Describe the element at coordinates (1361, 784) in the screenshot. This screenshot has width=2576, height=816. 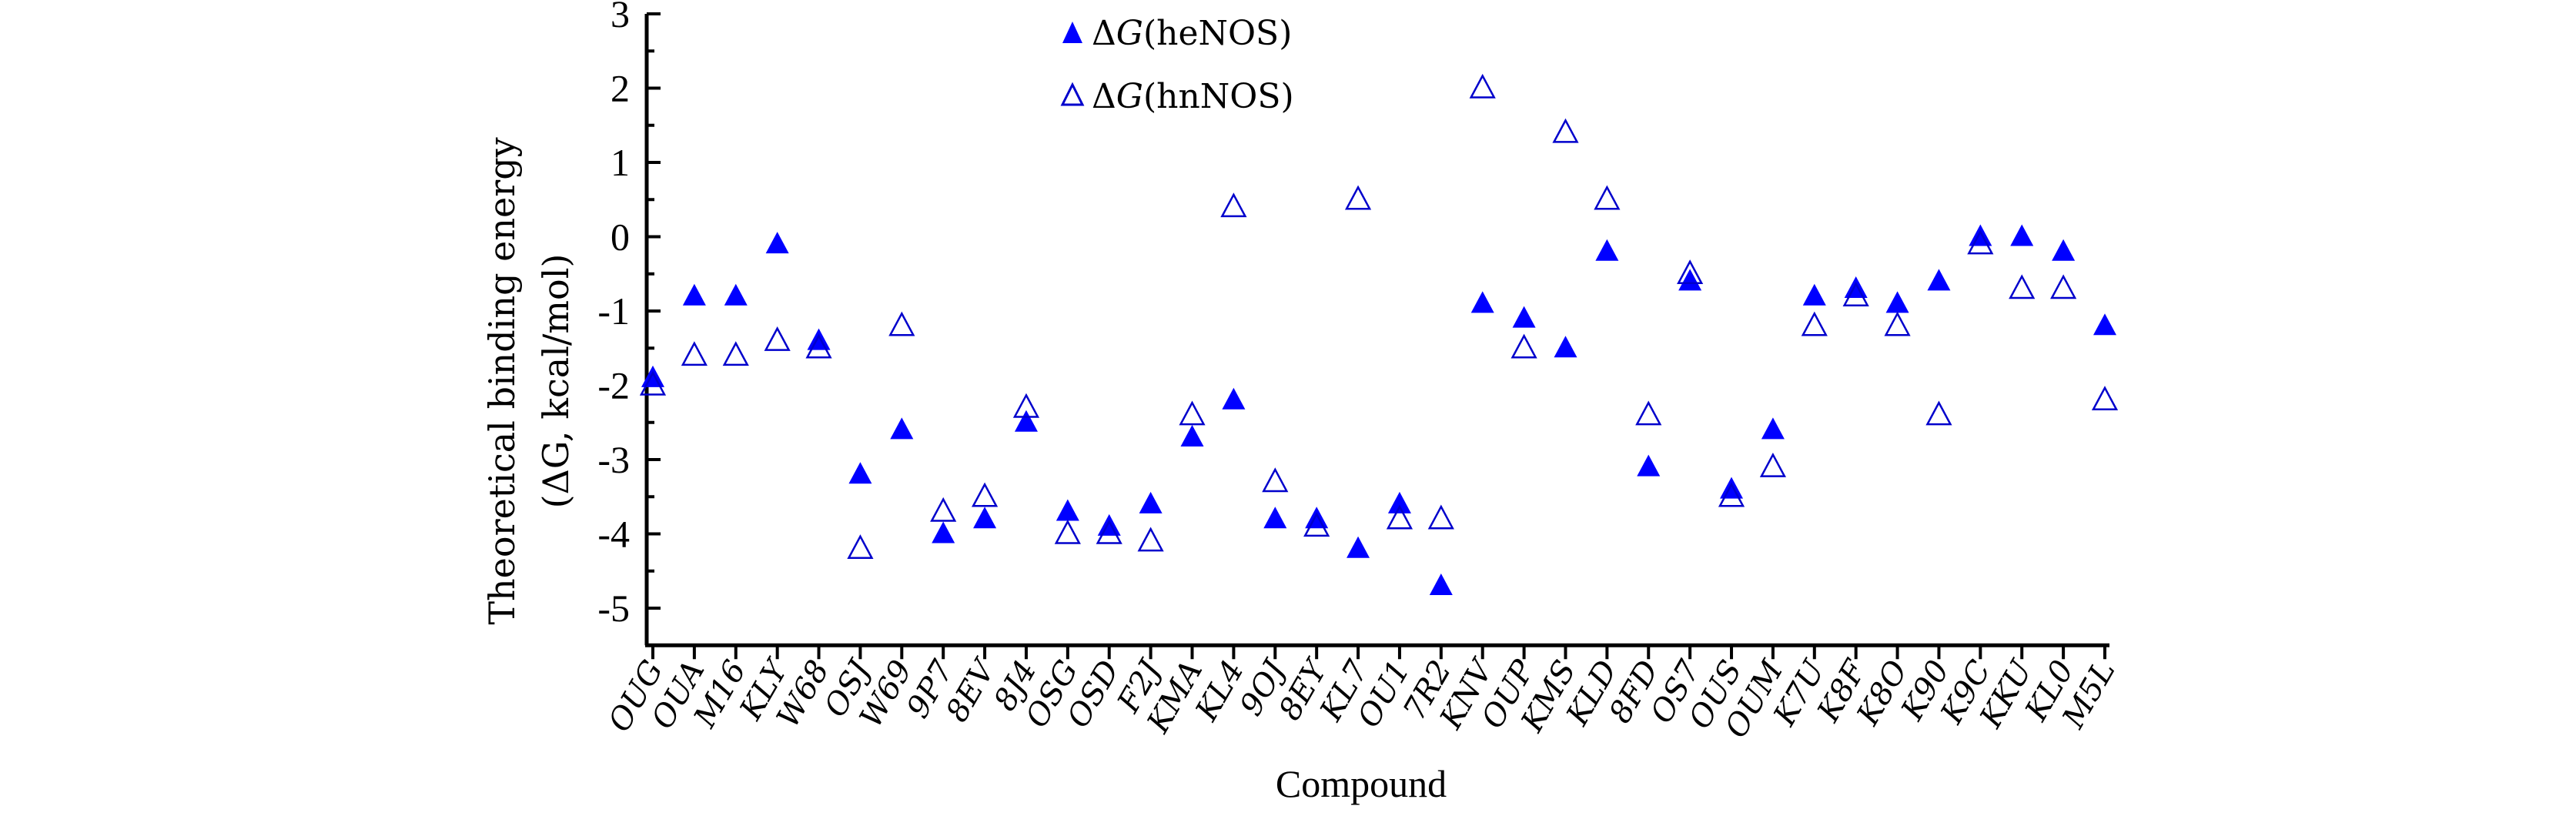
I see `x-axis-label: Compound` at that location.